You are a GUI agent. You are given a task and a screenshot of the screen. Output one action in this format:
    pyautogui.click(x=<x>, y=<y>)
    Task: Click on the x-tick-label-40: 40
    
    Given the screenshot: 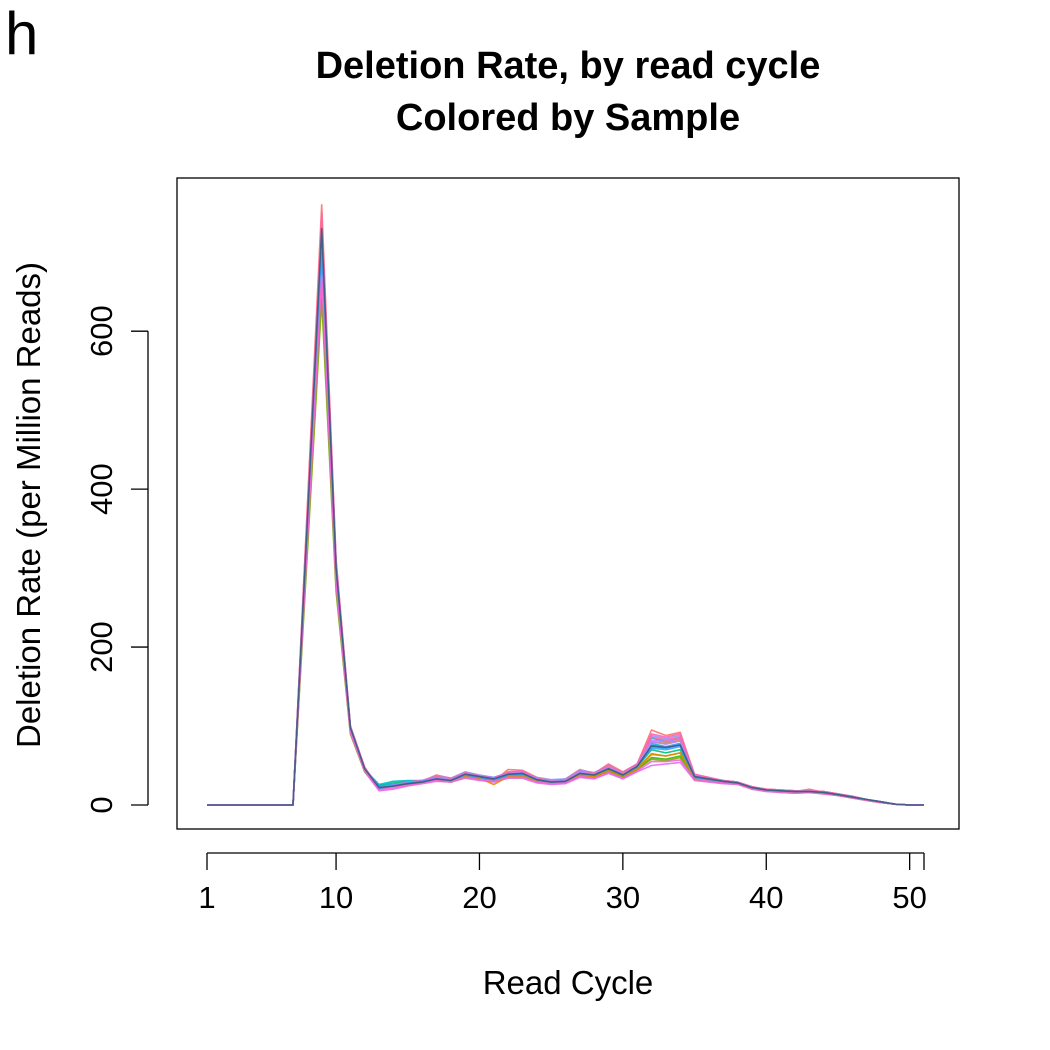 What is the action you would take?
    pyautogui.click(x=766, y=897)
    